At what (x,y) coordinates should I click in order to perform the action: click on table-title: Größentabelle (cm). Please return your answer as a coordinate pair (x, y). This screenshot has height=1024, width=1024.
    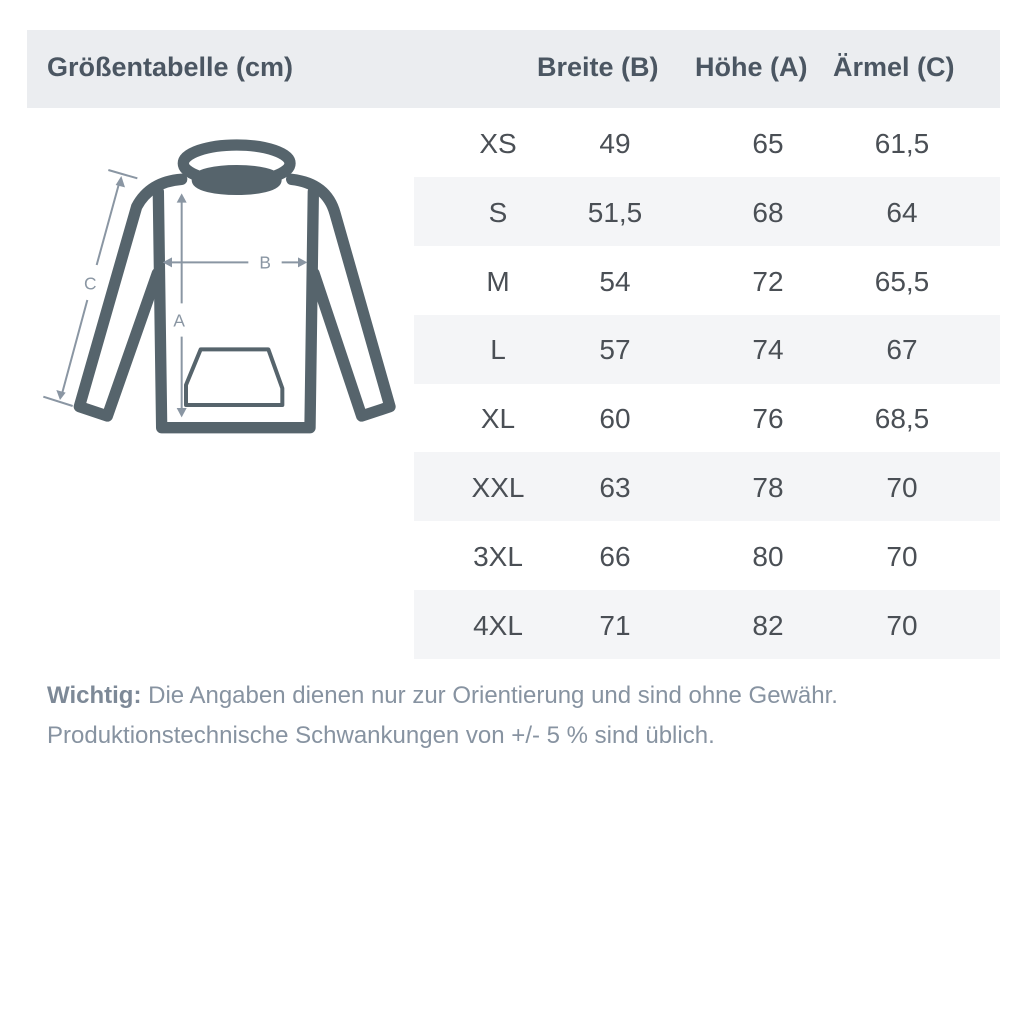
    Looking at the image, I should click on (170, 67).